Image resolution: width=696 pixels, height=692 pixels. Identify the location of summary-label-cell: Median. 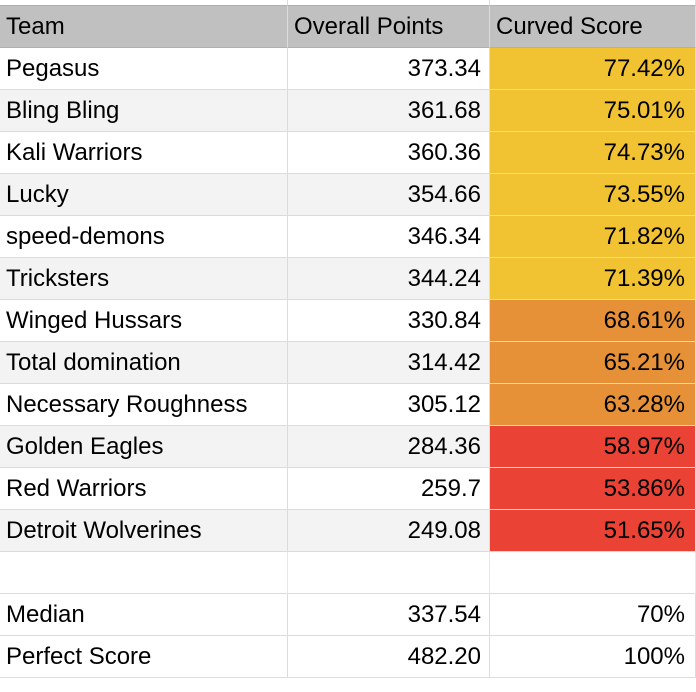
(144, 615).